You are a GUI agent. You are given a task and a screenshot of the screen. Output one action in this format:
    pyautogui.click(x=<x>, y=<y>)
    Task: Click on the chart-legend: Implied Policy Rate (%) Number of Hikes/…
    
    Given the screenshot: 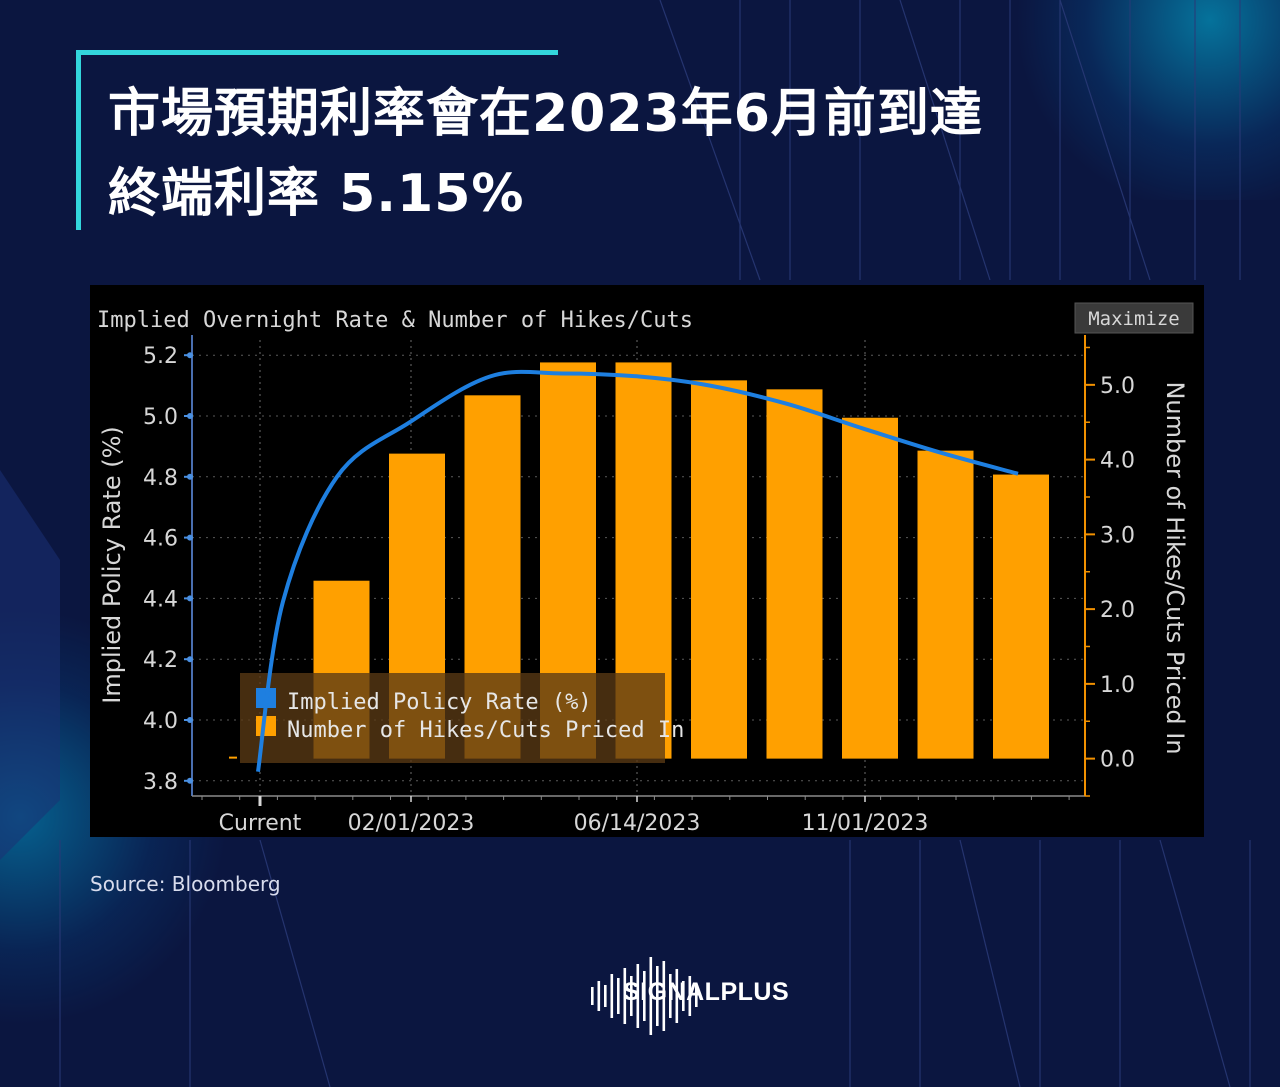 What is the action you would take?
    pyautogui.click(x=462, y=718)
    